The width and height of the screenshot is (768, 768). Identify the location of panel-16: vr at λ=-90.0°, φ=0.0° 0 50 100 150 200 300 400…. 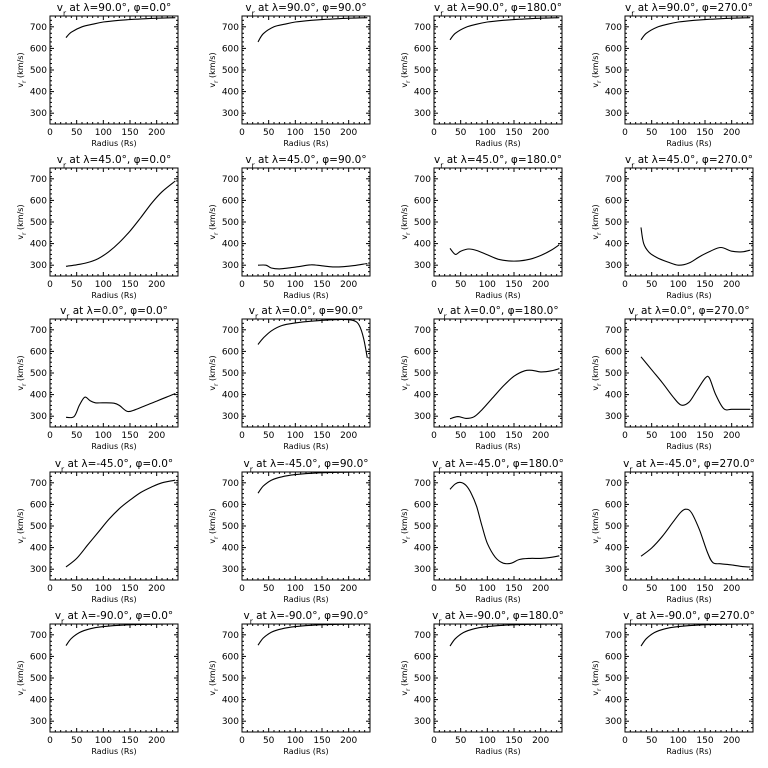
(97, 683).